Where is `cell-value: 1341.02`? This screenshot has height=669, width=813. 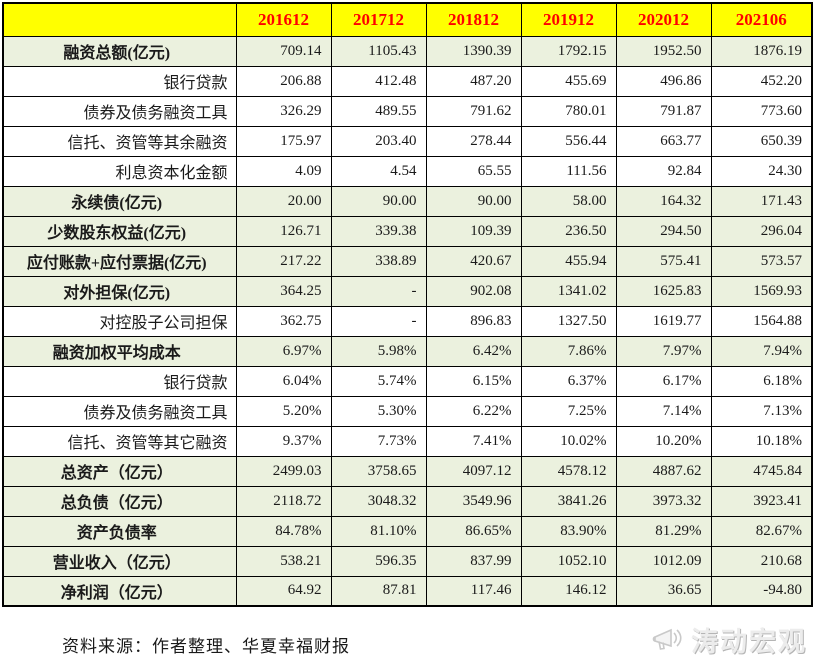
cell-value: 1341.02 is located at coordinates (568, 291).